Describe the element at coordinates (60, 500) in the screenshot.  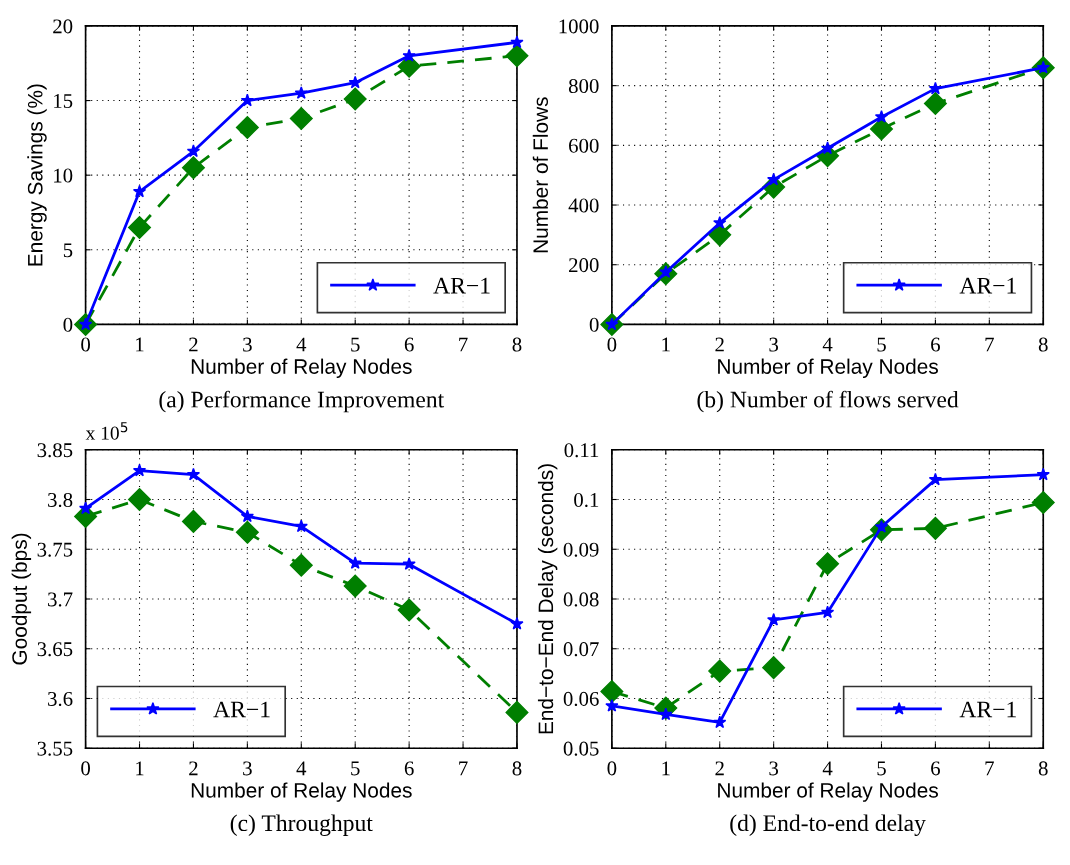
I see `y-tick-label: 3.8` at that location.